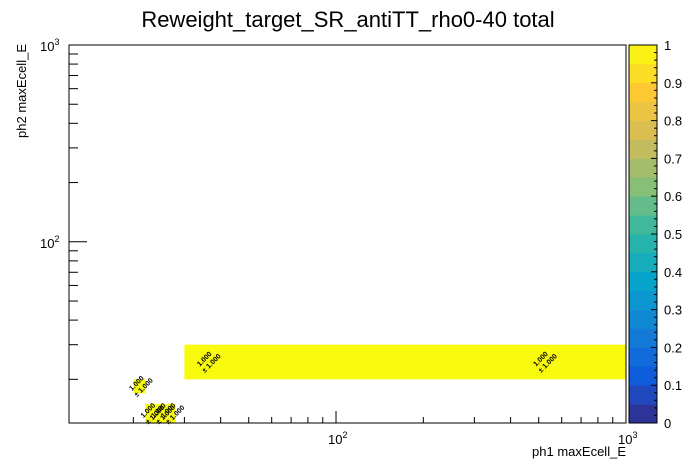  I want to click on chart-title: Reweight_target_SR_antiTT_rho0-40 total, so click(347, 19).